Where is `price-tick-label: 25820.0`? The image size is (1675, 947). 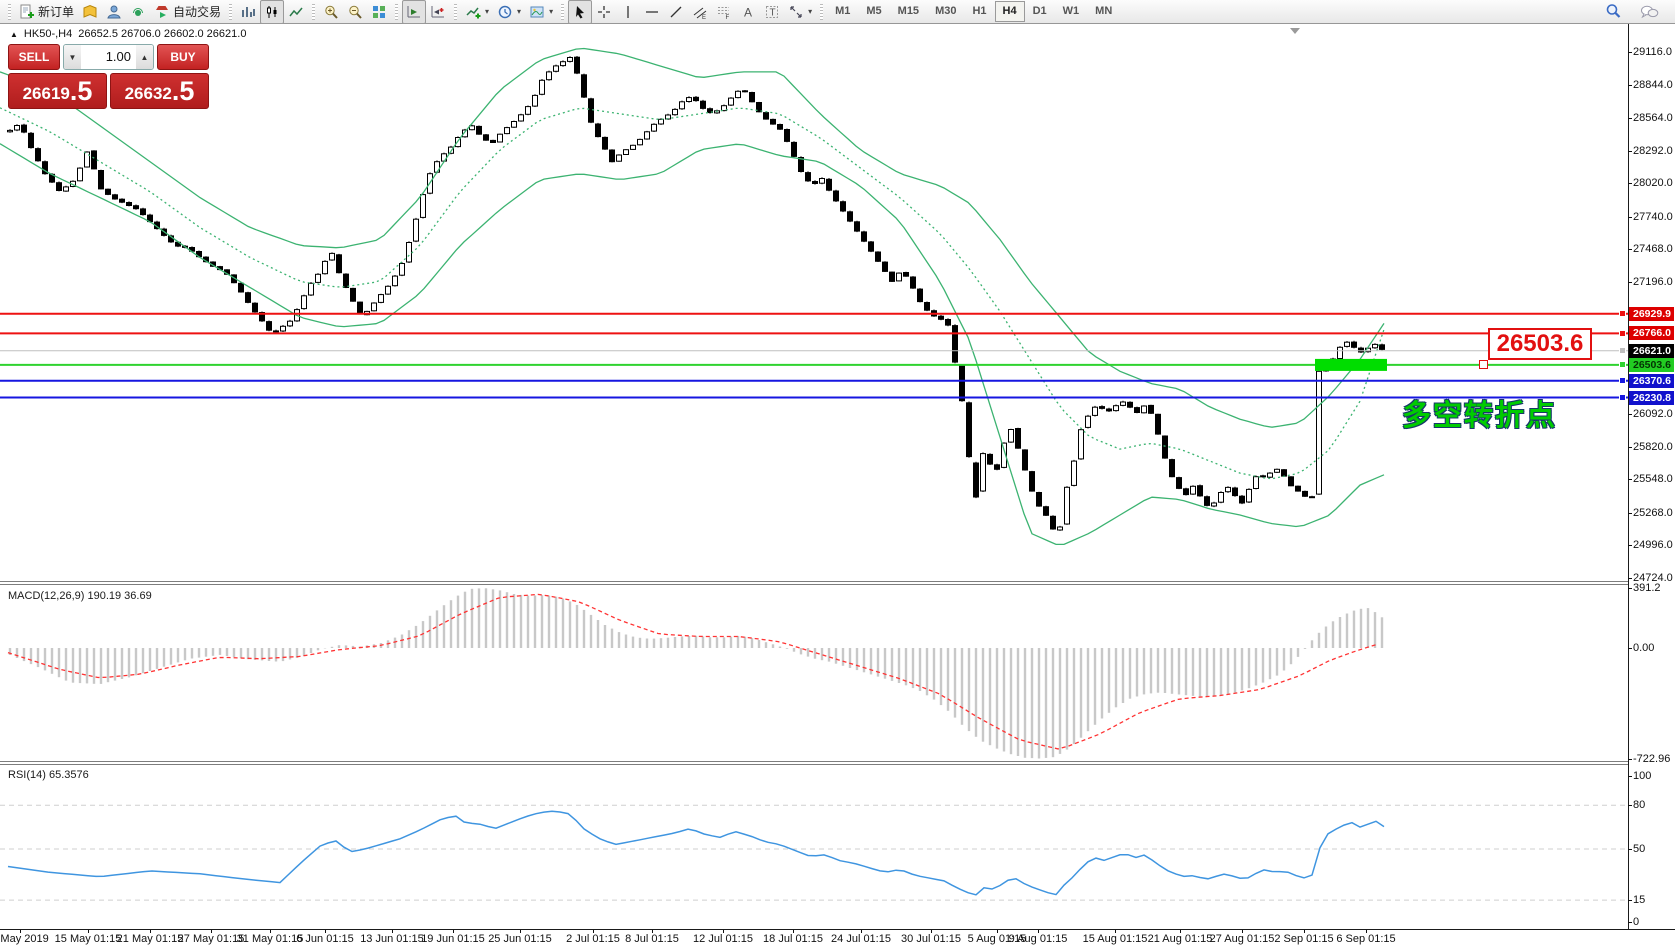 price-tick-label: 25820.0 is located at coordinates (1653, 446).